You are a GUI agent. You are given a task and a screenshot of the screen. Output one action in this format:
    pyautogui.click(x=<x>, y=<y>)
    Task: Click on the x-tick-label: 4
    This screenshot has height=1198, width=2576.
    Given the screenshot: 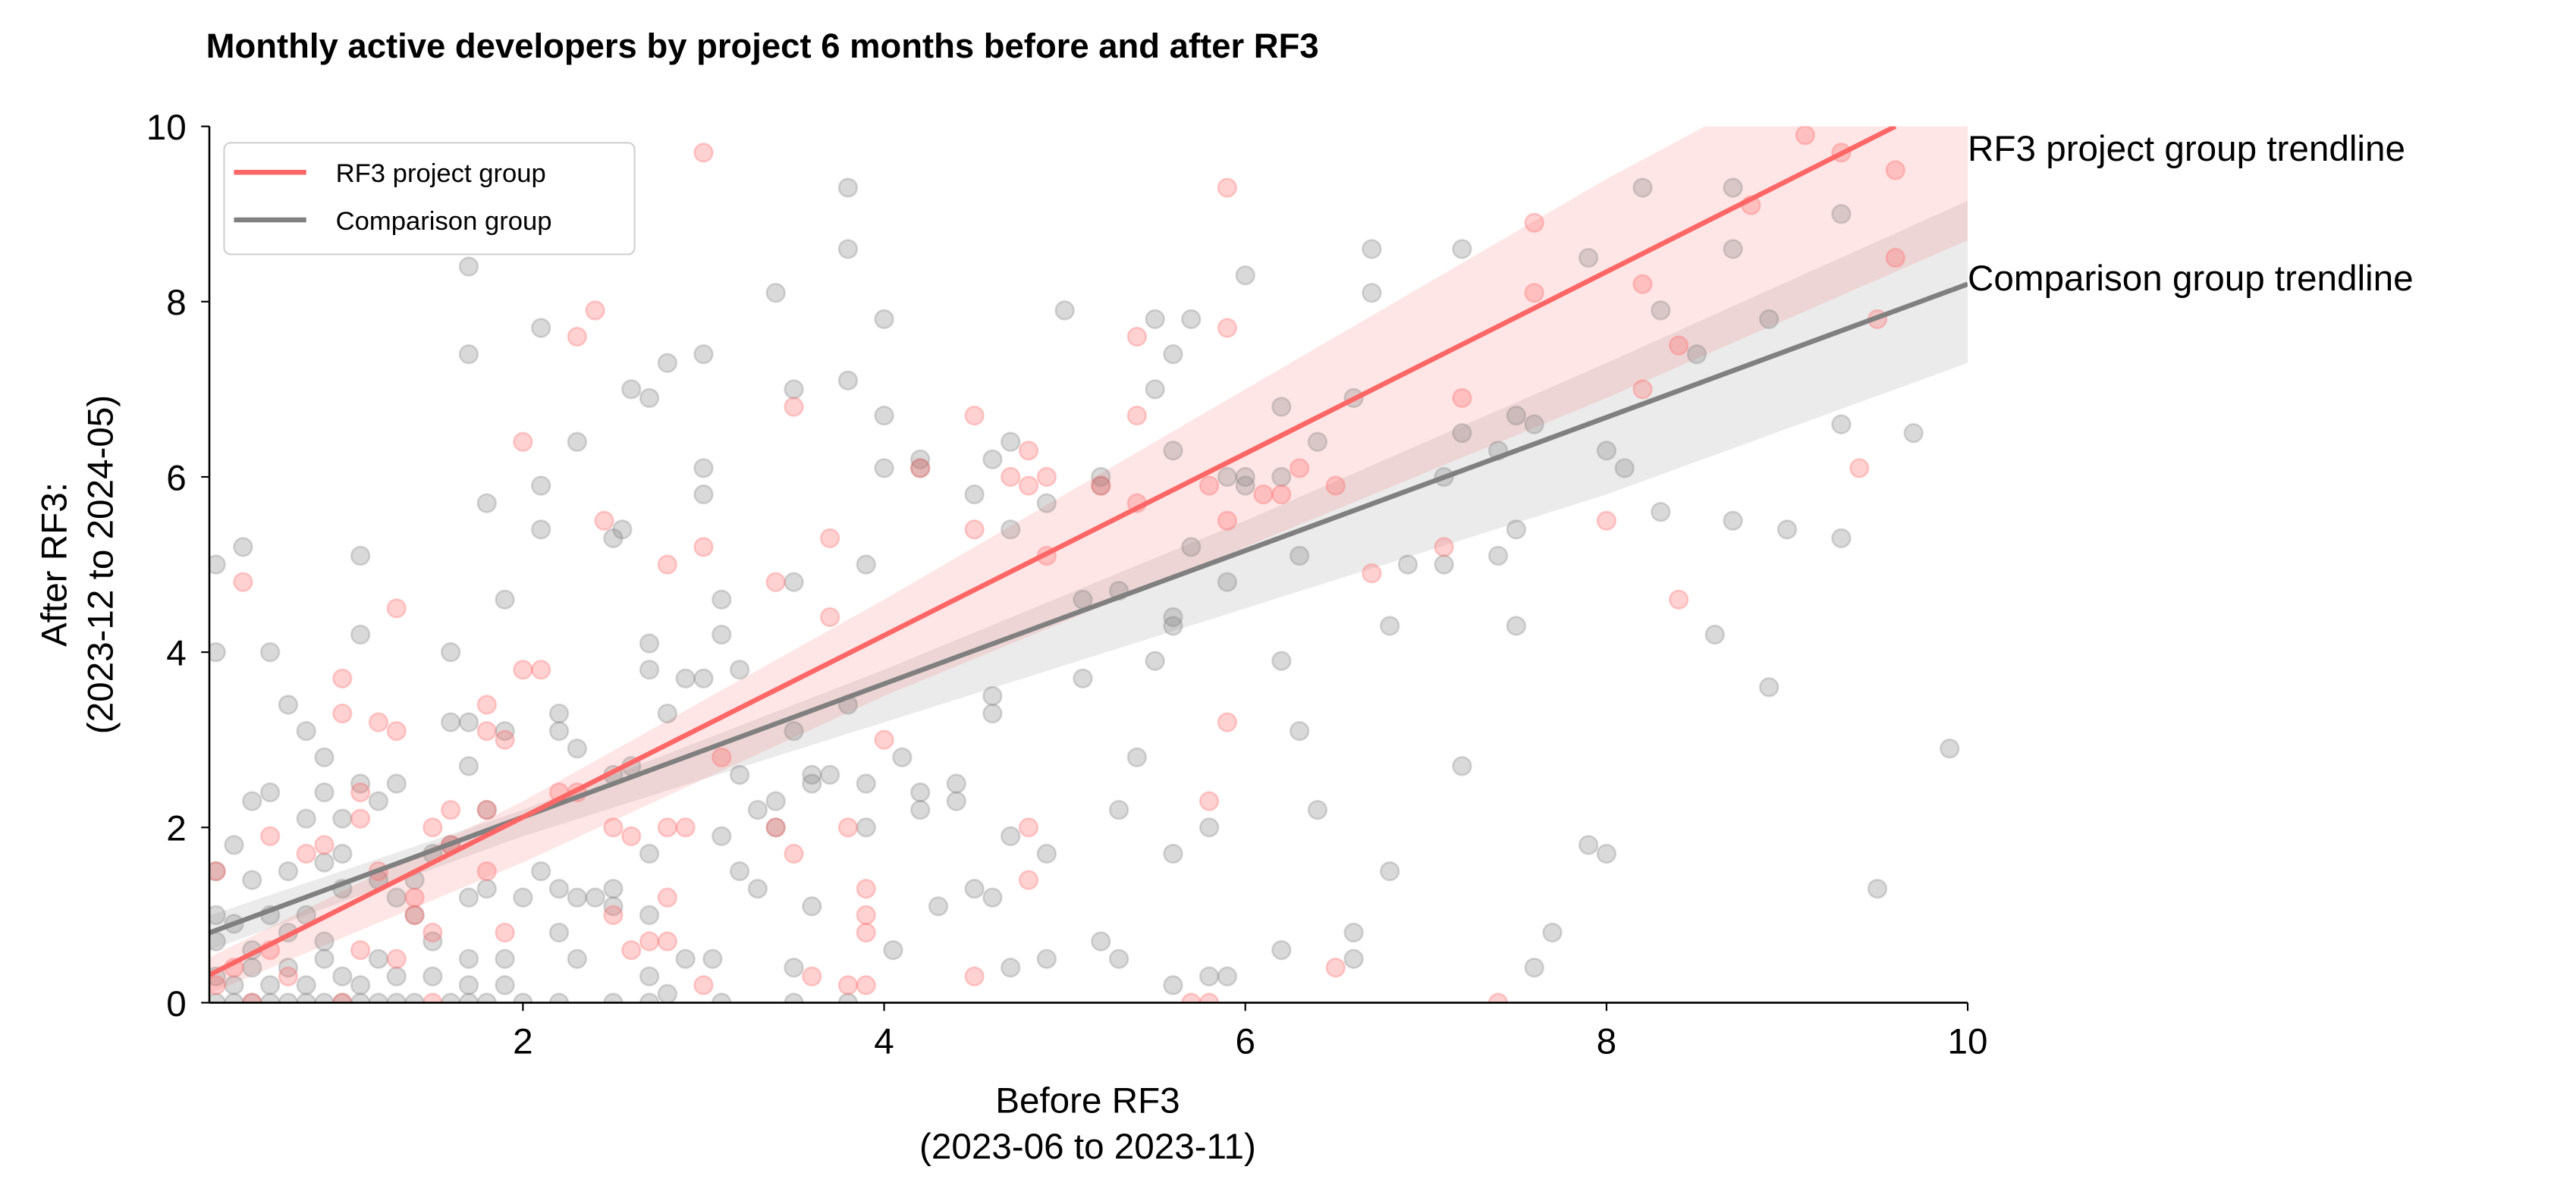 What is the action you would take?
    pyautogui.click(x=884, y=1042)
    